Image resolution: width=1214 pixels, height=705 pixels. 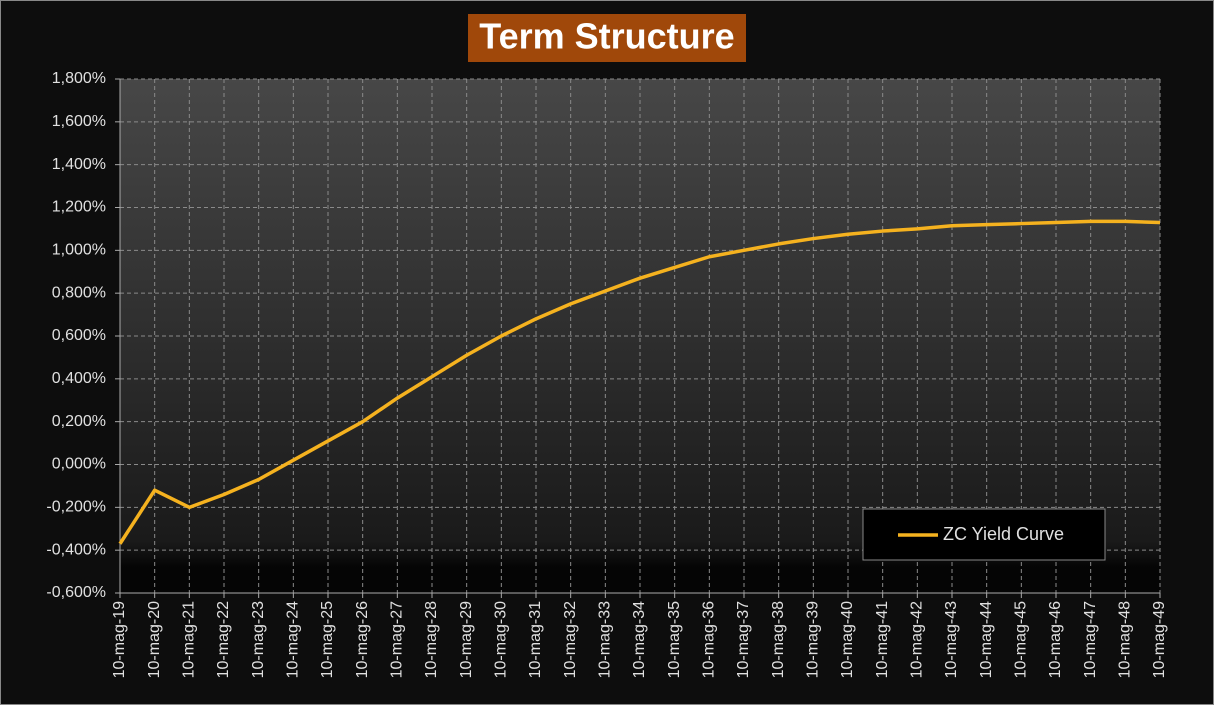 What do you see at coordinates (535, 639) in the screenshot?
I see `x-tick-label: 10-mag-31` at bounding box center [535, 639].